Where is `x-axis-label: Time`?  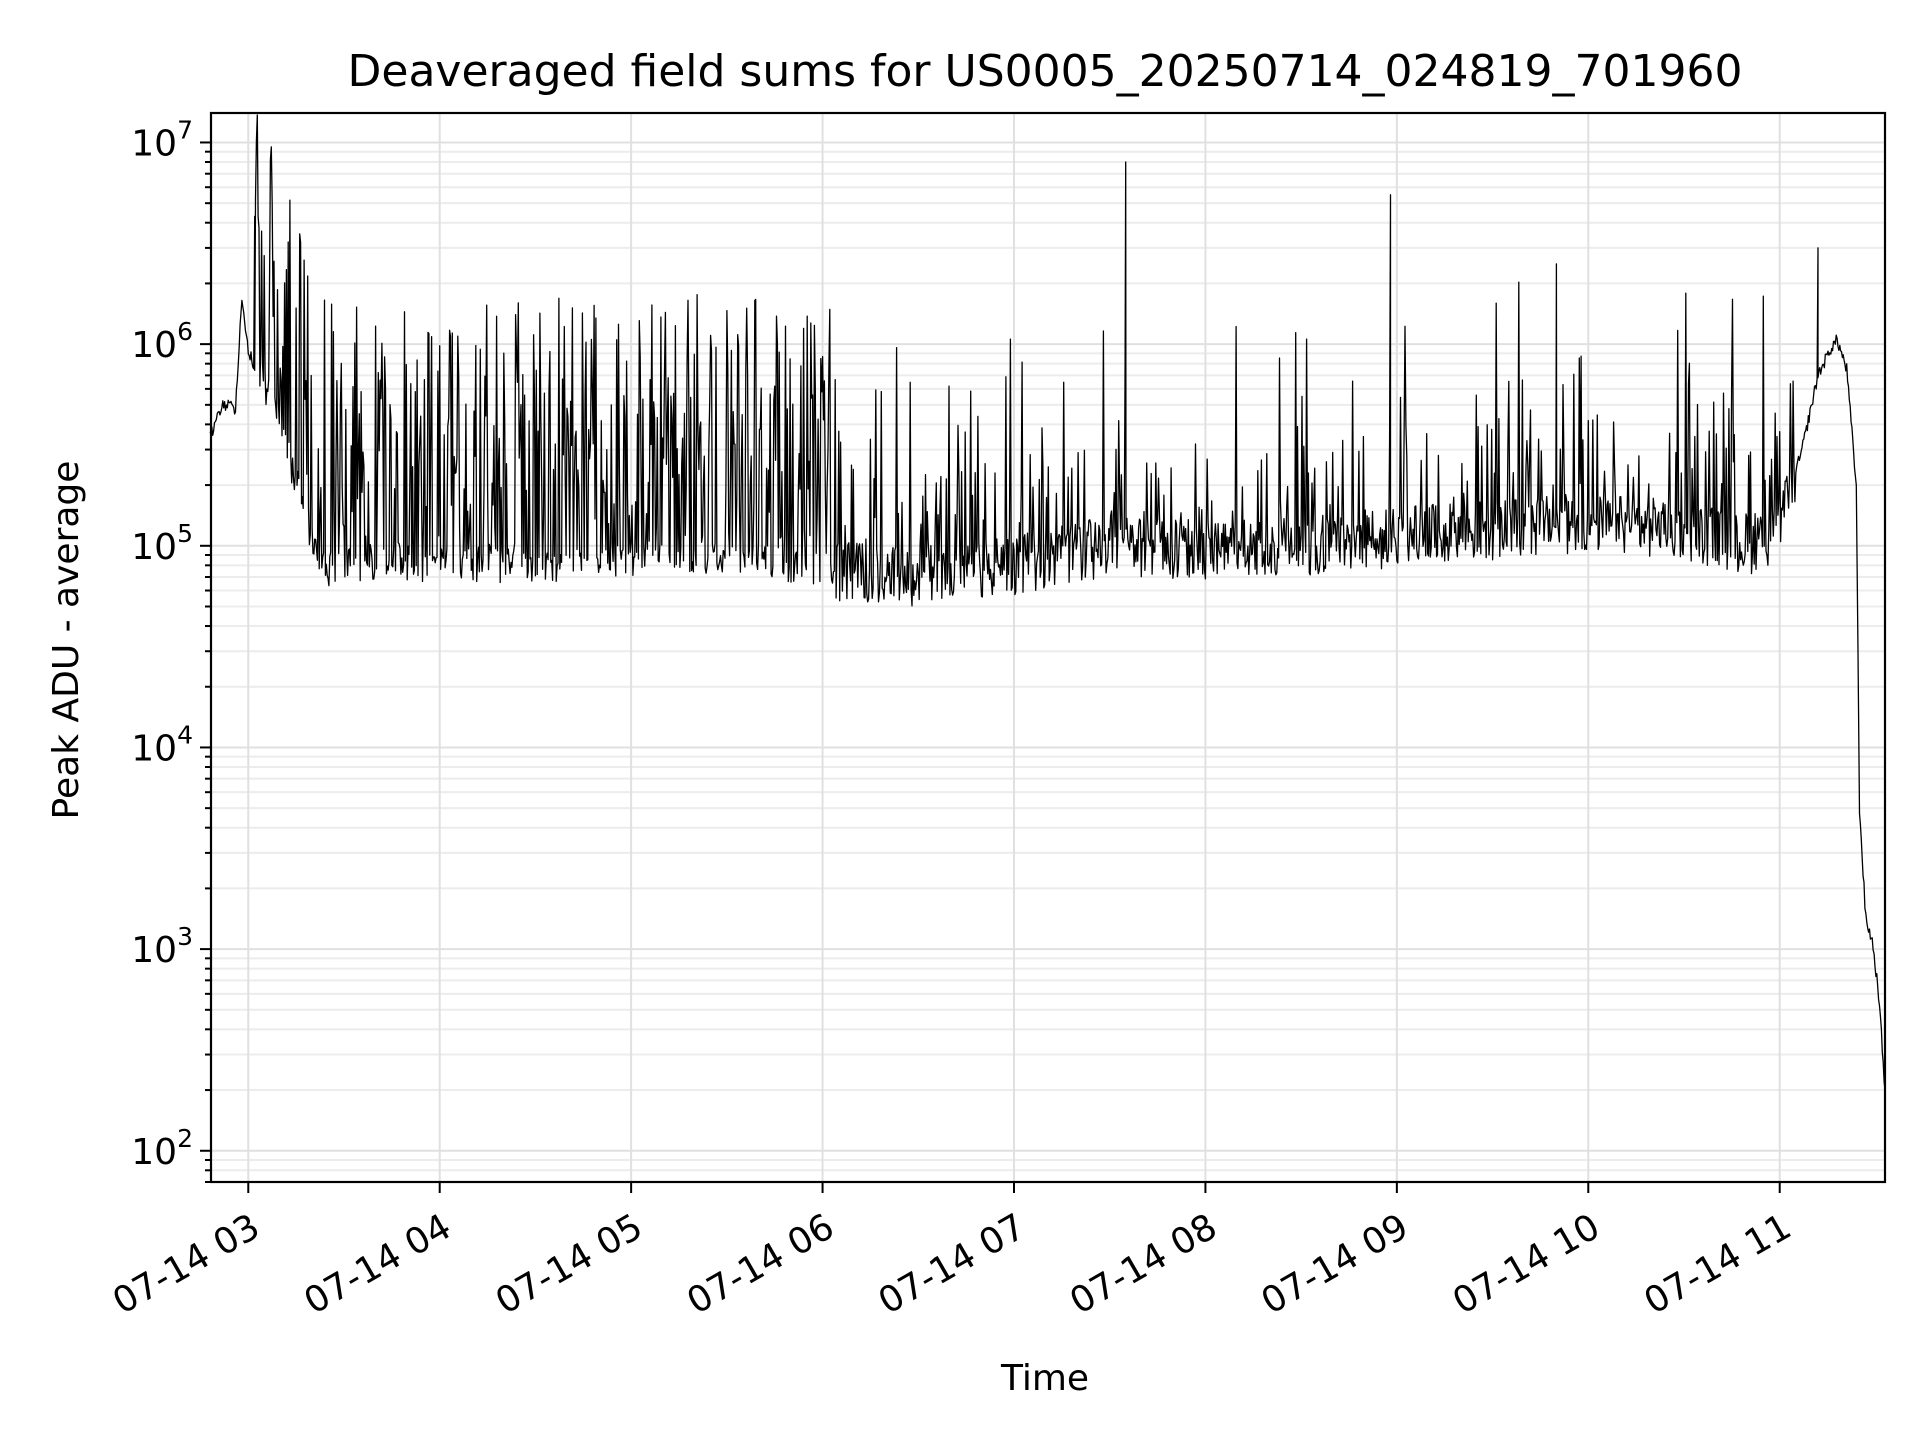
x-axis-label: Time is located at coordinates (1044, 1378).